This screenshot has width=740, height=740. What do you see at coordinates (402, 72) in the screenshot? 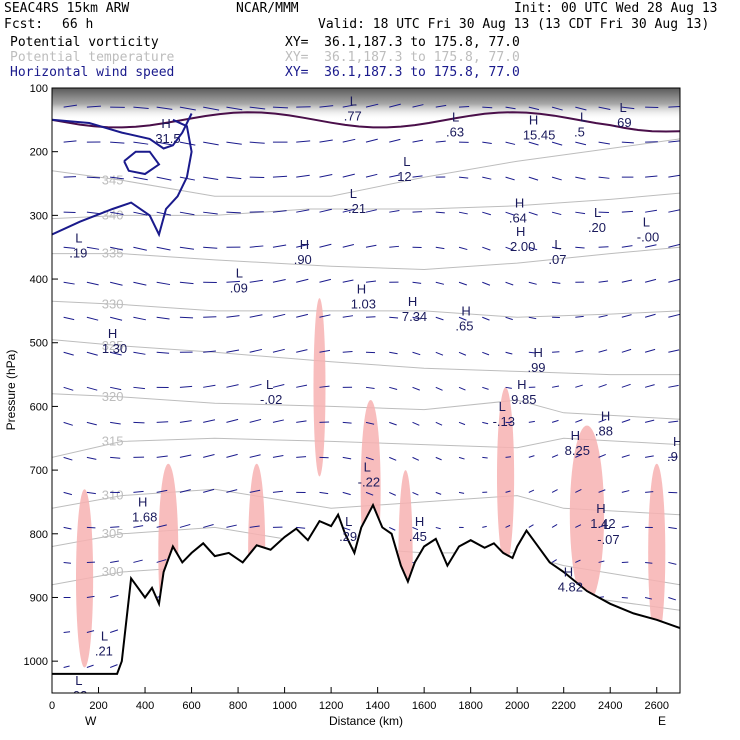
I see `field-wind-xy: XY= 36.1,187.3 to 175.8, 77.0` at bounding box center [402, 72].